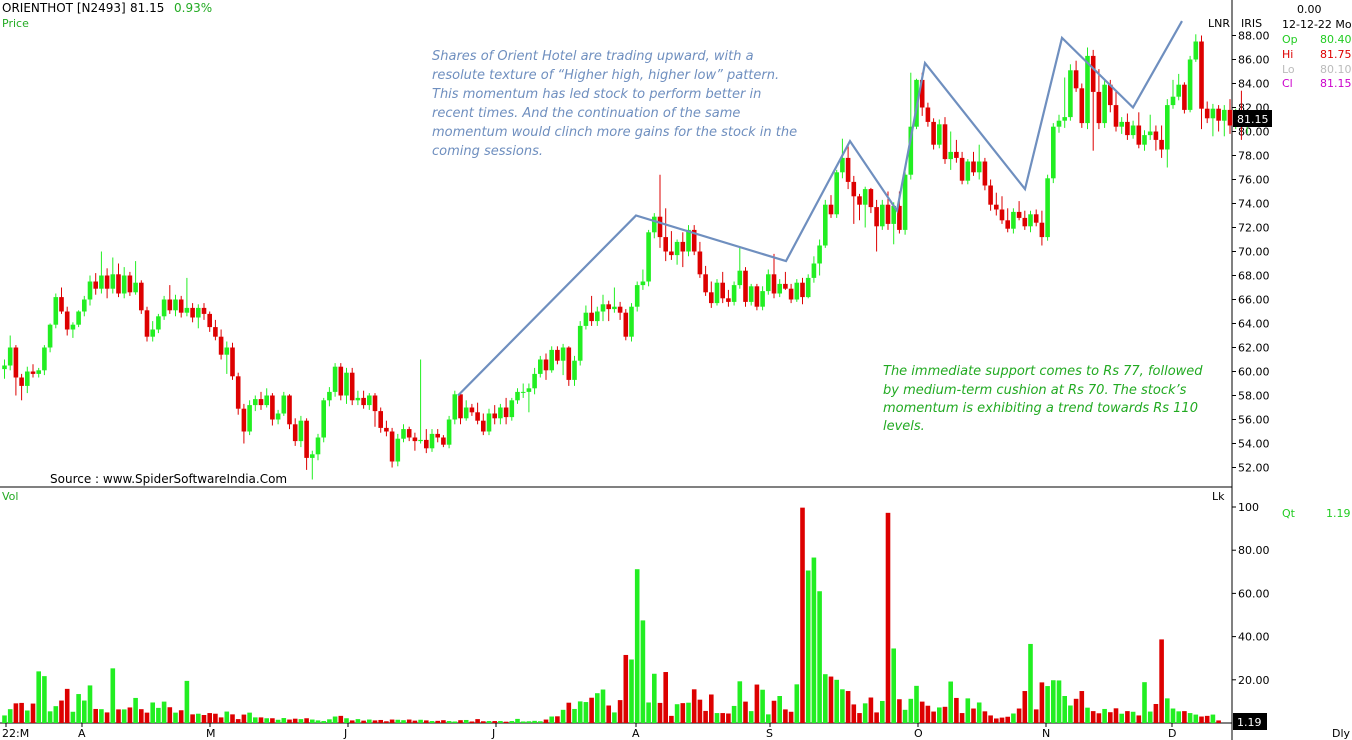 Image resolution: width=1352 pixels, height=740 pixels. I want to click on time-axis-ticks: 22:M A M J J A S O N D, so click(589, 731).